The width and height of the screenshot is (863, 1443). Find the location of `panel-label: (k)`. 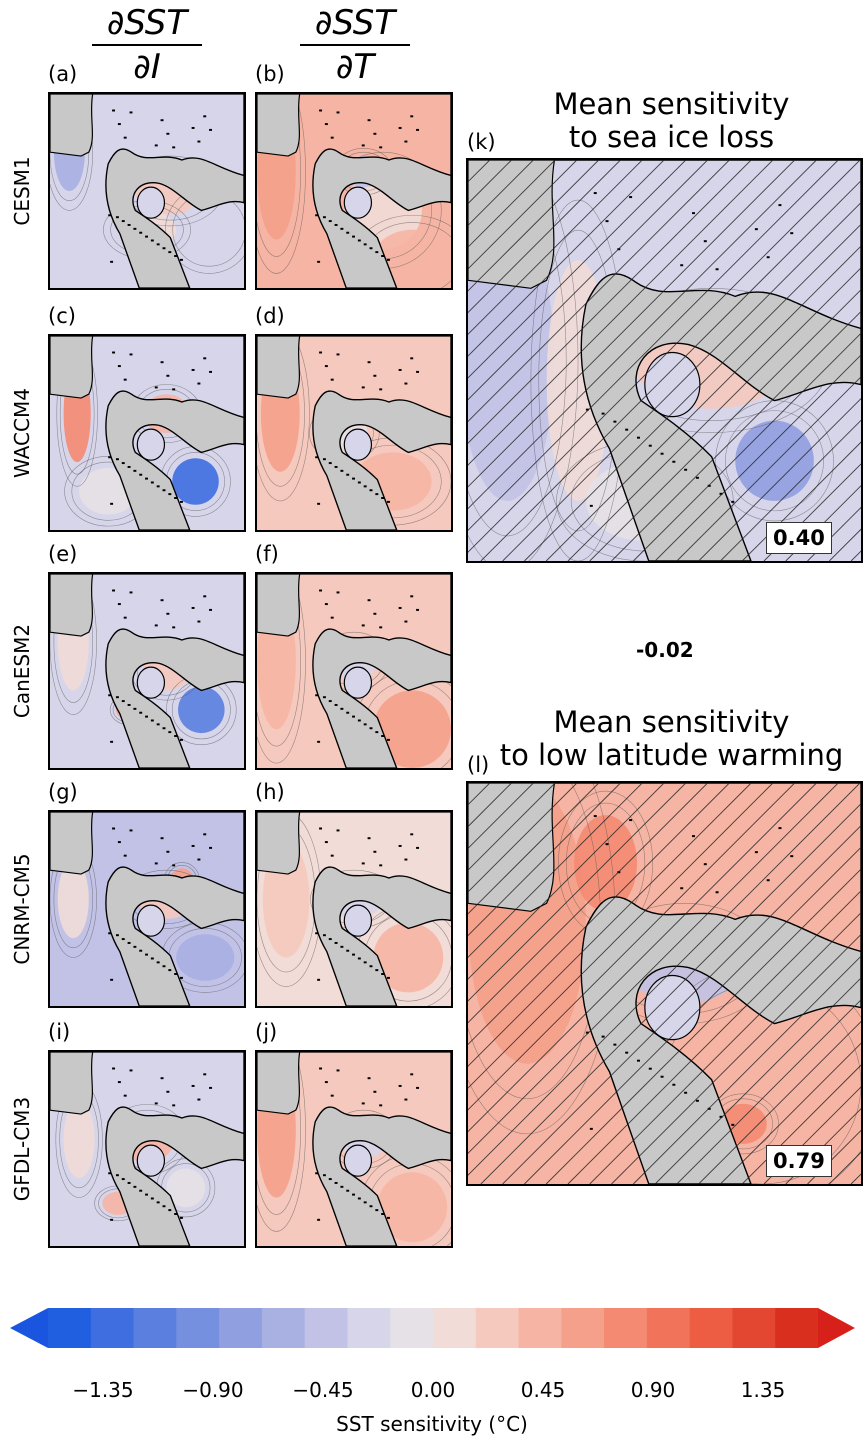

panel-label: (k) is located at coordinates (481, 142).